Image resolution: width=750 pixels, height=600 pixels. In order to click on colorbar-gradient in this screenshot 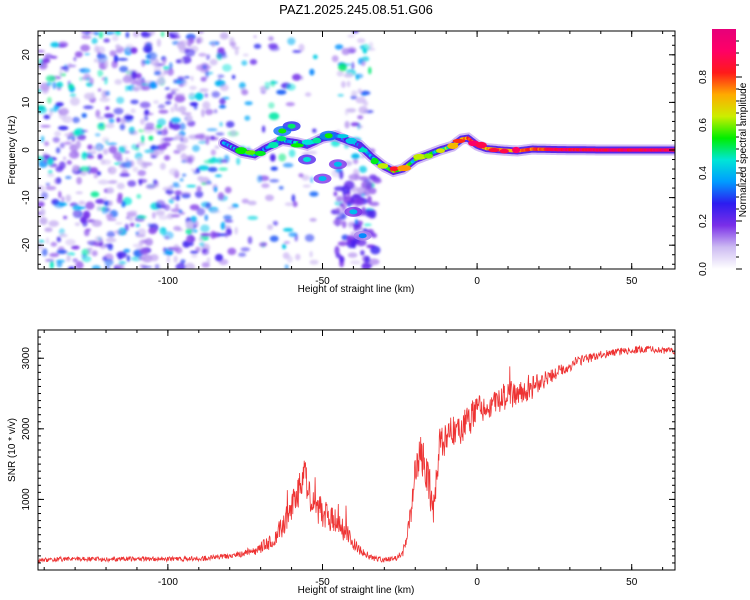, I will do `click(724, 149)`.